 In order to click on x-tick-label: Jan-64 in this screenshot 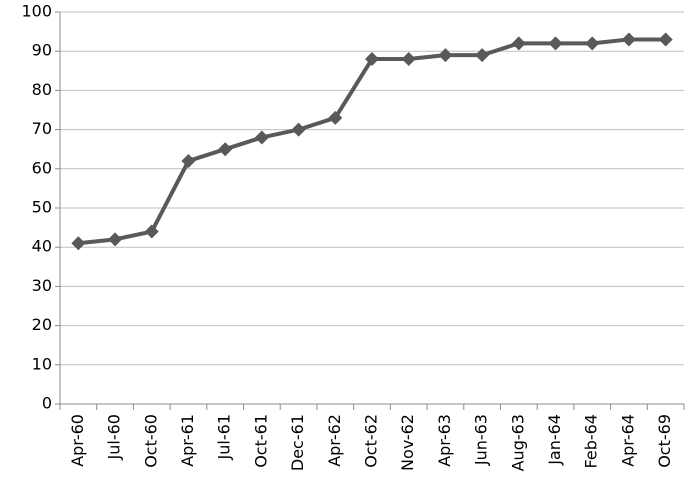, I will do `click(554, 440)`.